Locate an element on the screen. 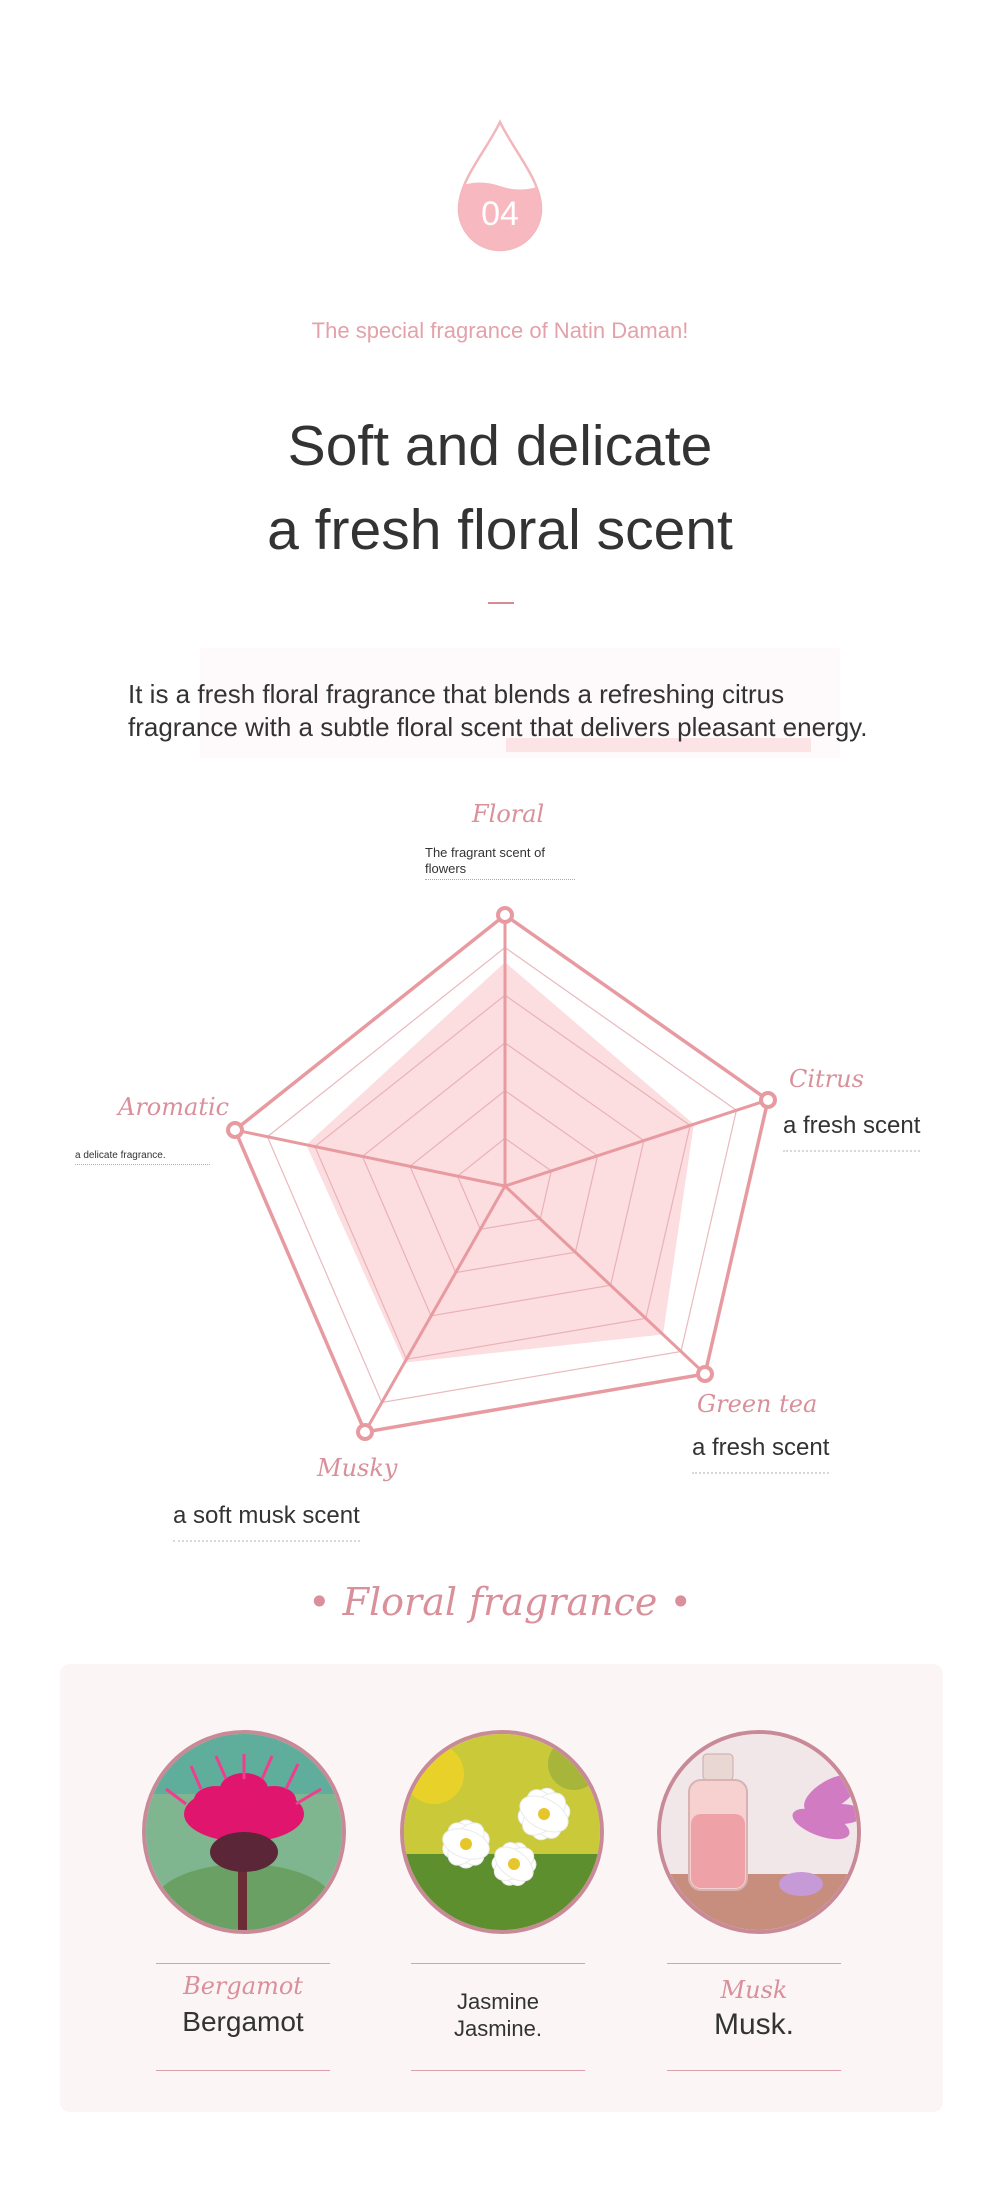 This screenshot has width=1000, height=2202. radar-data-area is located at coordinates (500, 1162).